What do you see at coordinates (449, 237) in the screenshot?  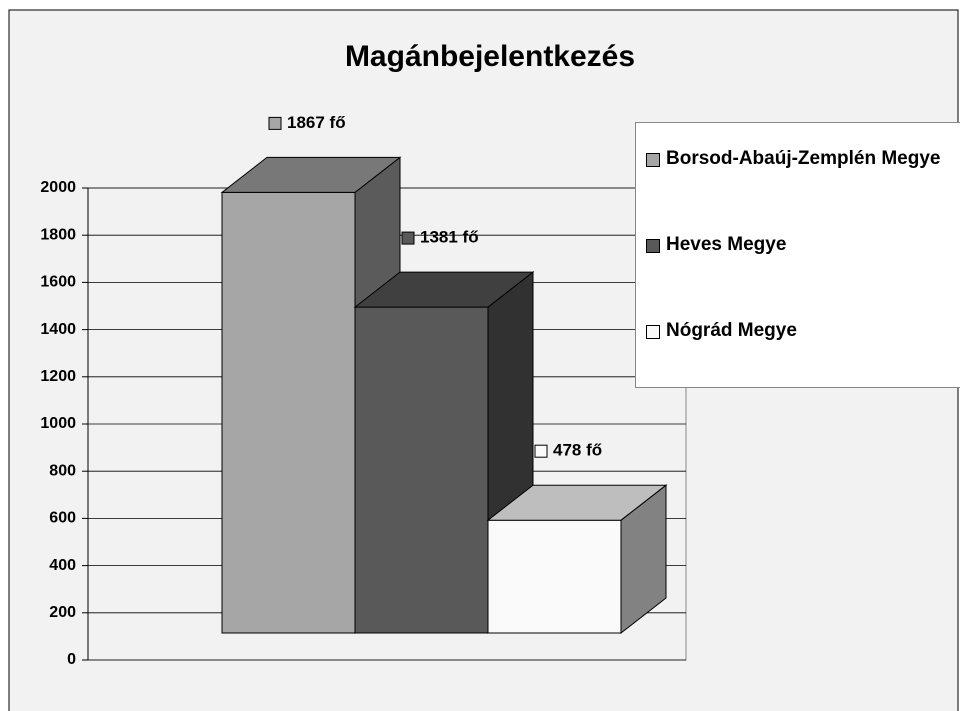 I see `data-label: 1381 fő` at bounding box center [449, 237].